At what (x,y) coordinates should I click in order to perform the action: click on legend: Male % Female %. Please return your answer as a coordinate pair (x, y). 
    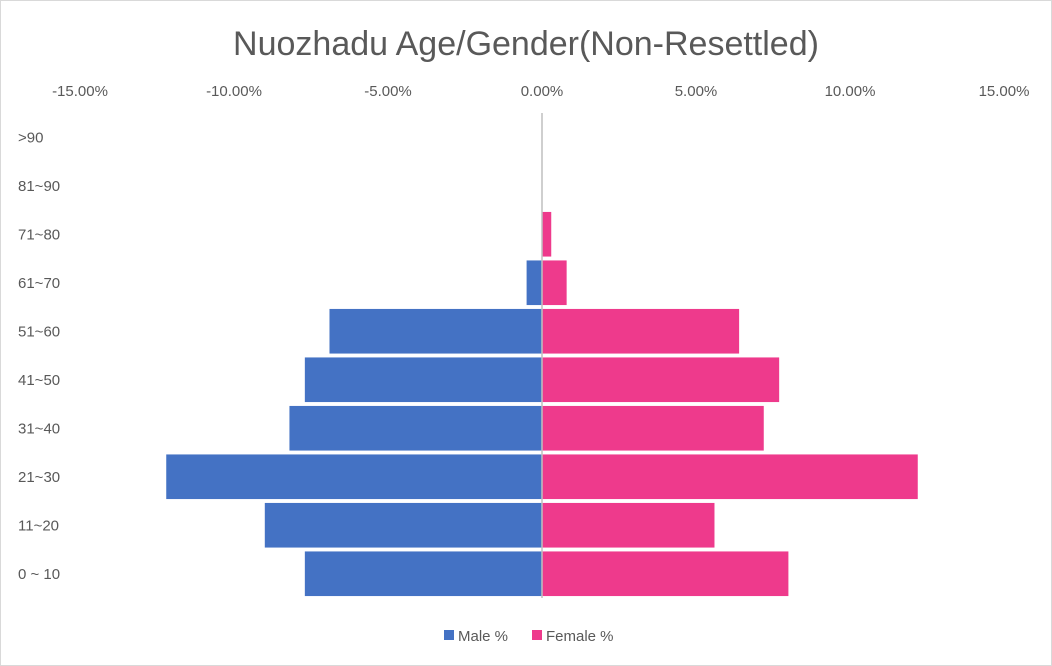
    Looking at the image, I should click on (529, 636).